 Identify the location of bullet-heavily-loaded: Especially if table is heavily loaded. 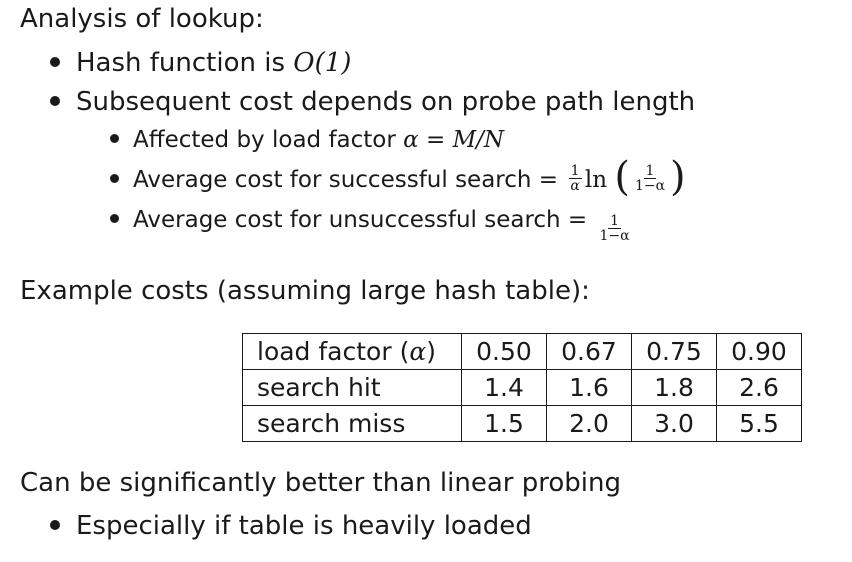
(291, 526).